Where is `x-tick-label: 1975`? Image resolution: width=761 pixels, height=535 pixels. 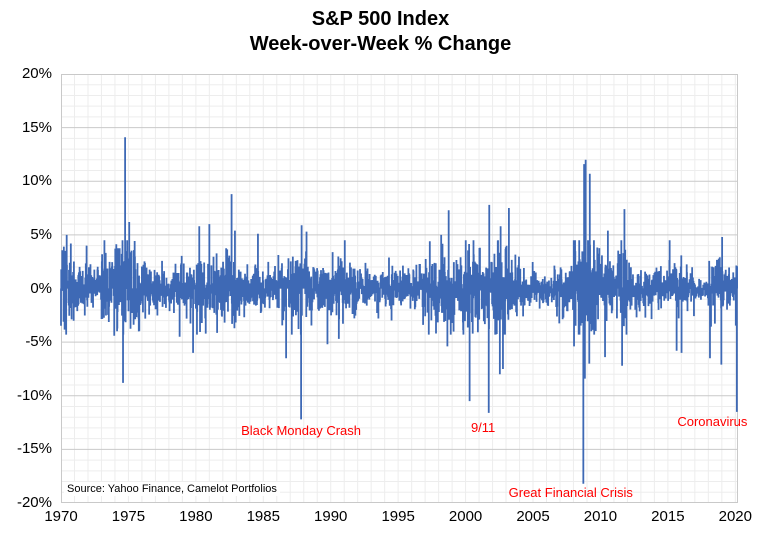
x-tick-label: 1975 is located at coordinates (128, 516).